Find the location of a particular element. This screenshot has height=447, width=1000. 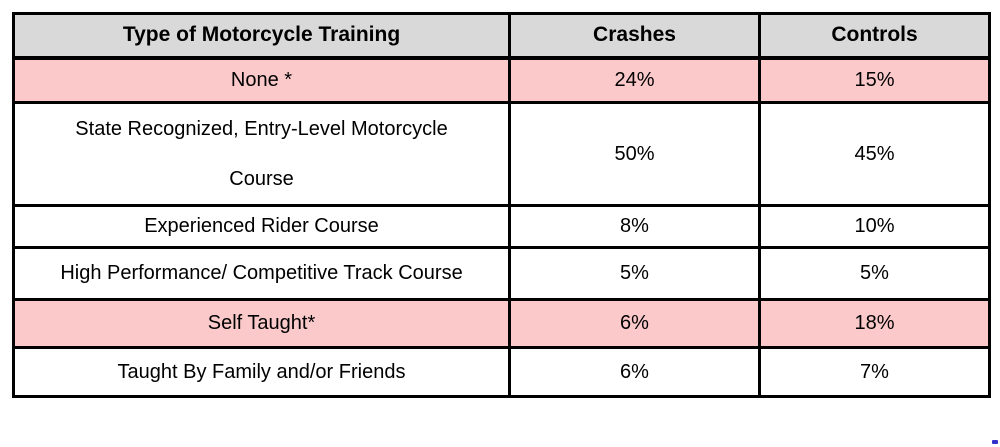

training-cell: None * is located at coordinates (261, 80).